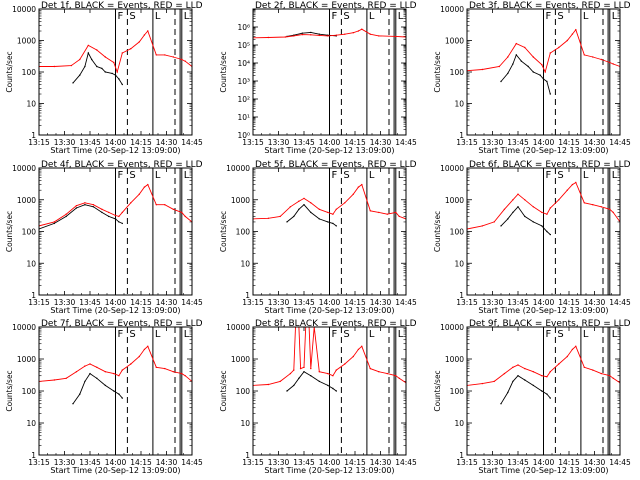 This screenshot has height=480, width=640. What do you see at coordinates (243, 99) in the screenshot?
I see `y-tick-label: 10²` at bounding box center [243, 99].